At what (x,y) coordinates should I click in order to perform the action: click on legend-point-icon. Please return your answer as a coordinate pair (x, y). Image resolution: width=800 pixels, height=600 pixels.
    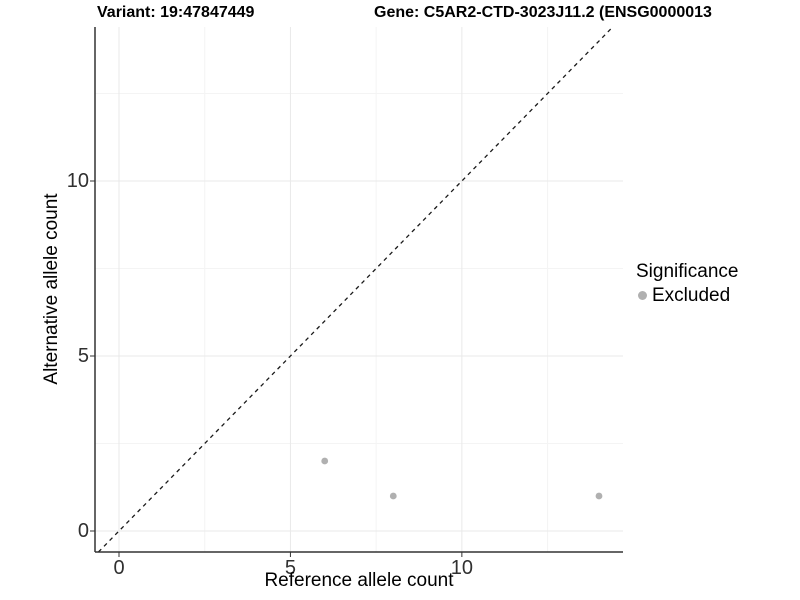
    Looking at the image, I should click on (642, 295).